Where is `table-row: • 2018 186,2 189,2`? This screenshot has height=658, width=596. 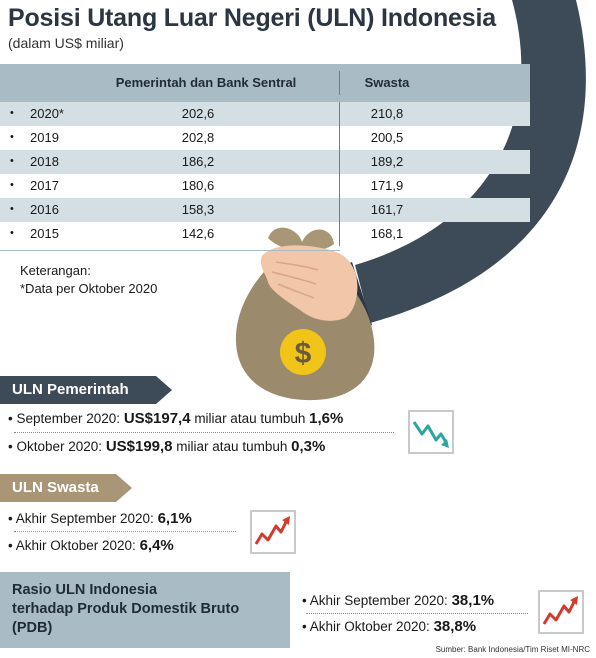 table-row: • 2018 186,2 189,2 is located at coordinates (265, 162).